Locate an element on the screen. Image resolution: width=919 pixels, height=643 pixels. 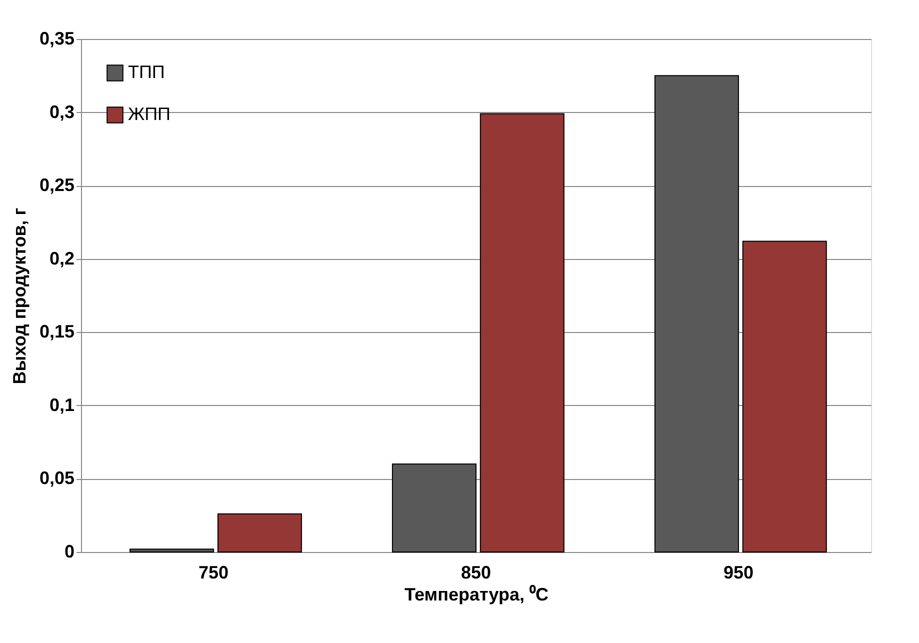
legend-label: ТПП is located at coordinates (146, 72).